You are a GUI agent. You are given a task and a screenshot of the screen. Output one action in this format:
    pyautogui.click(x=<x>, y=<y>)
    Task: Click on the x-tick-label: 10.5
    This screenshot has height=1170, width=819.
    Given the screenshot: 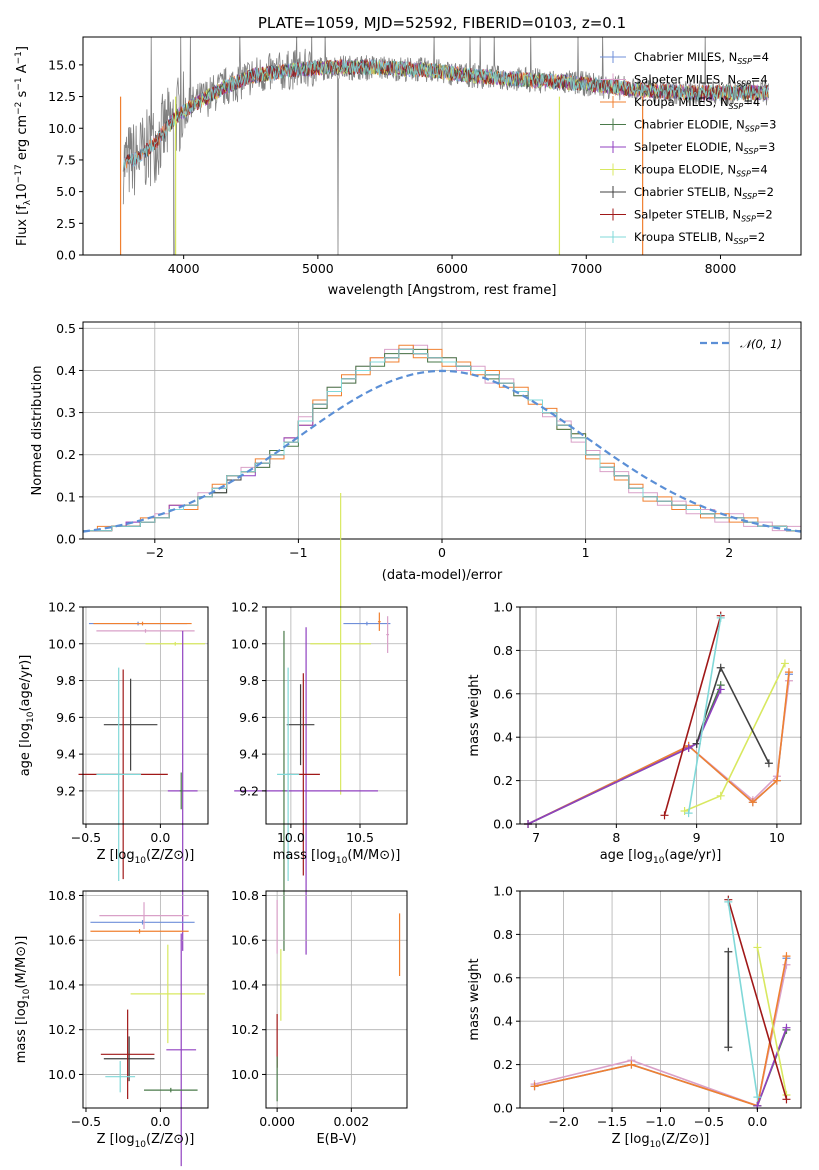 What is the action you would take?
    pyautogui.click(x=360, y=837)
    